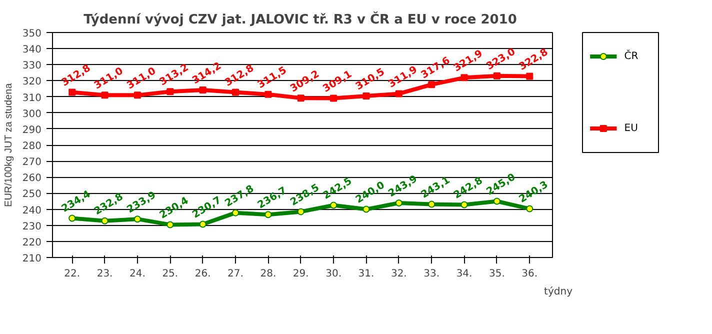 Image resolution: width=712 pixels, height=334 pixels. I want to click on legend-label: EU, so click(631, 128).